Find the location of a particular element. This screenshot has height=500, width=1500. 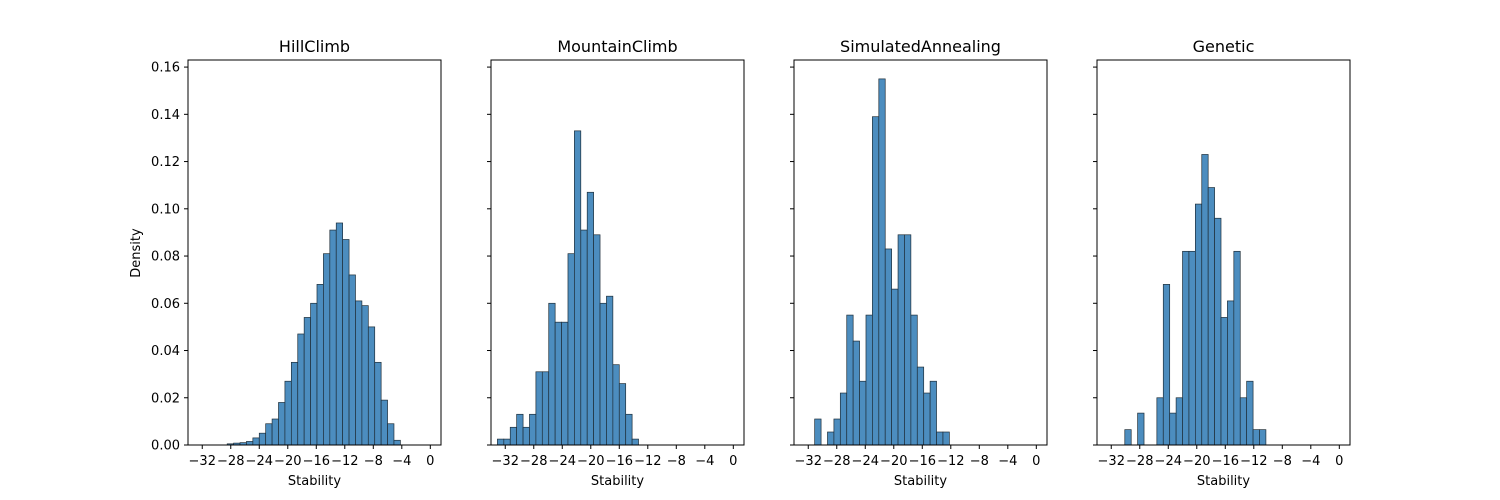

chart-title: SimulatedAnnealing is located at coordinates (920, 46).